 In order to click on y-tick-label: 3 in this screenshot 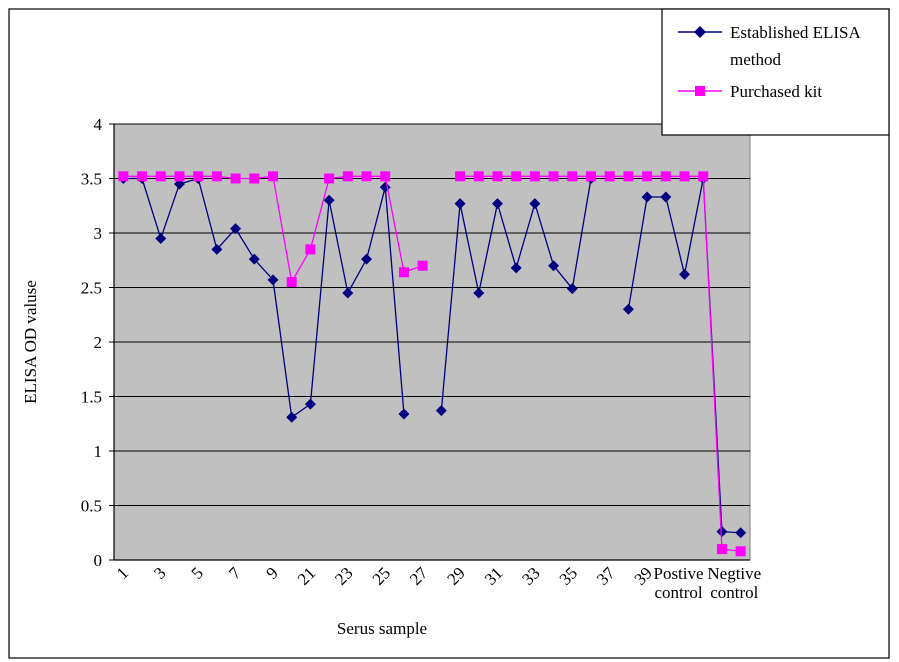, I will do `click(98, 233)`.